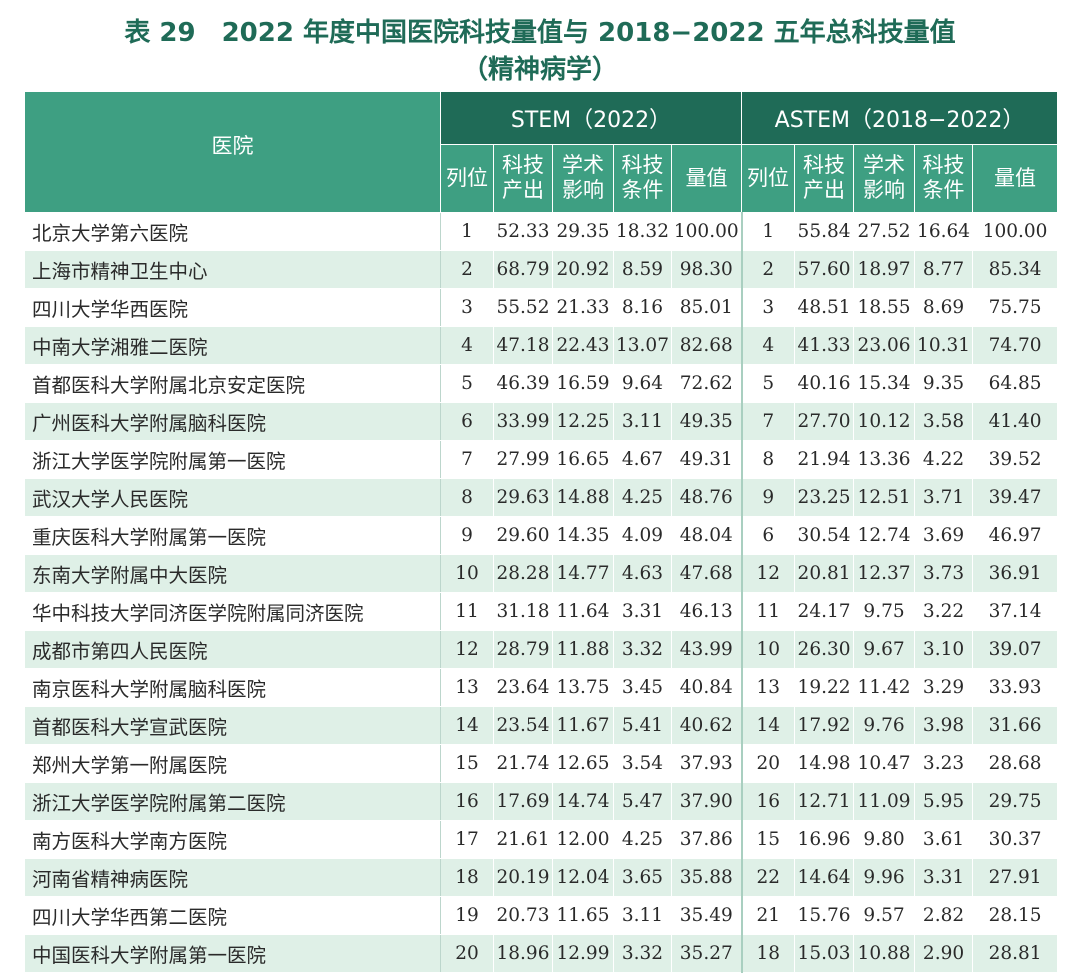 Image resolution: width=1080 pixels, height=980 pixels. What do you see at coordinates (523, 497) in the screenshot?
I see `stem-output-cell: 29.63` at bounding box center [523, 497].